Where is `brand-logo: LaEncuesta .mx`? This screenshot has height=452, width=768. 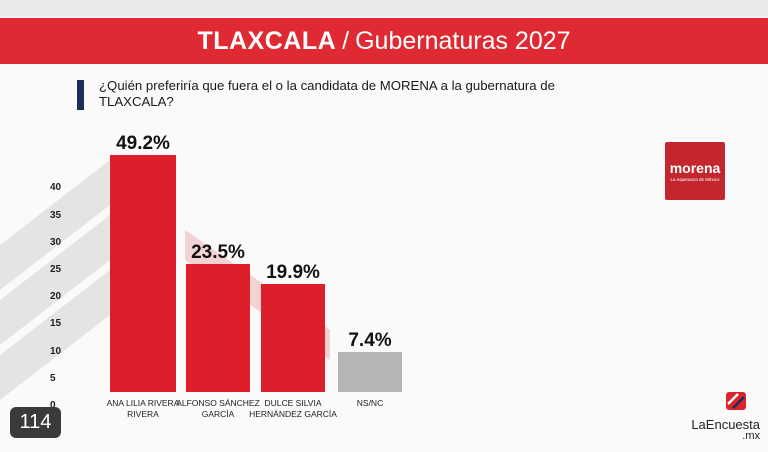 brand-logo: LaEncuesta .mx is located at coordinates (725, 416).